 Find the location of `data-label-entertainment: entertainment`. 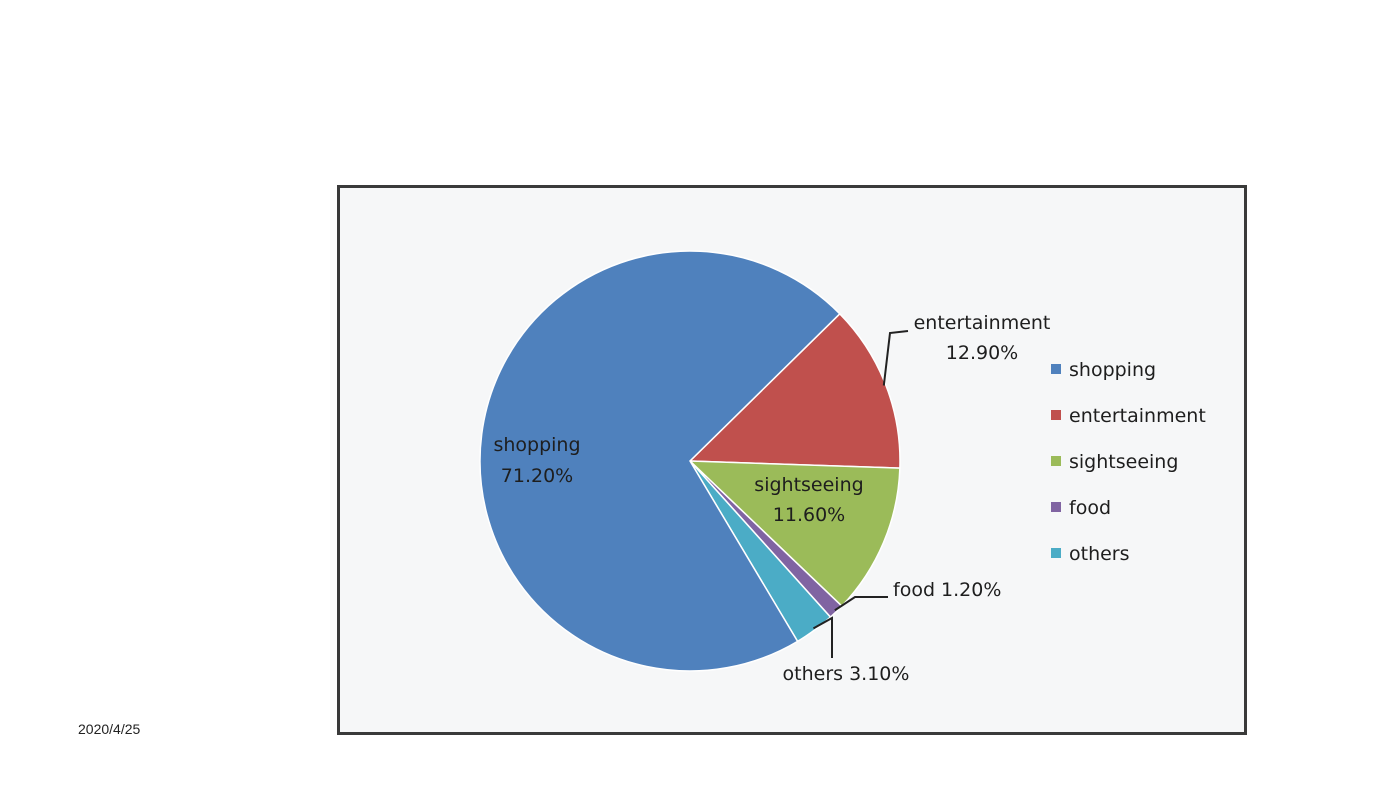

data-label-entertainment: entertainment is located at coordinates (982, 323).